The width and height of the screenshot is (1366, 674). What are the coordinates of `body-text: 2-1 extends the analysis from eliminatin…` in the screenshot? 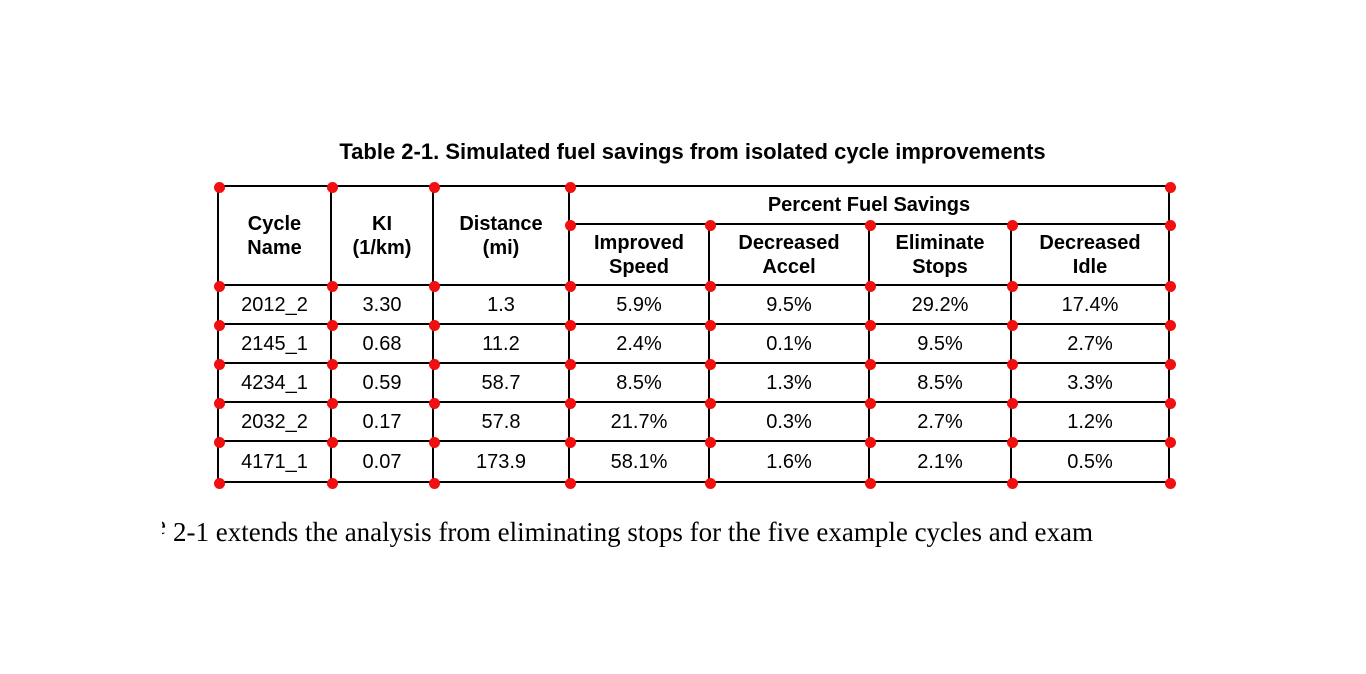 It's located at (633, 532).